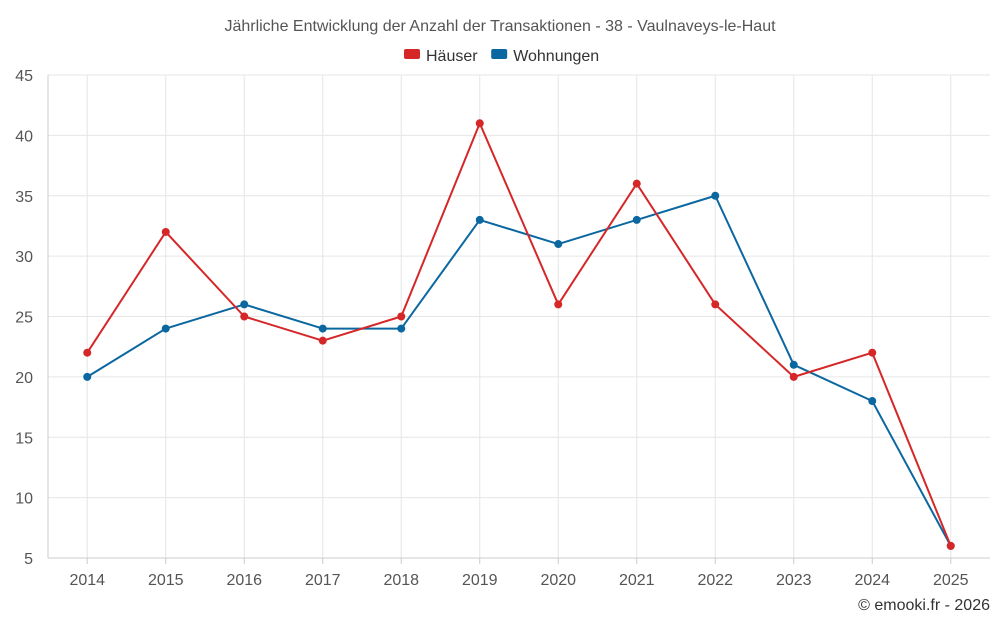  Describe the element at coordinates (924, 605) in the screenshot. I see `credit-text: © emooki.fr - 2026` at that location.